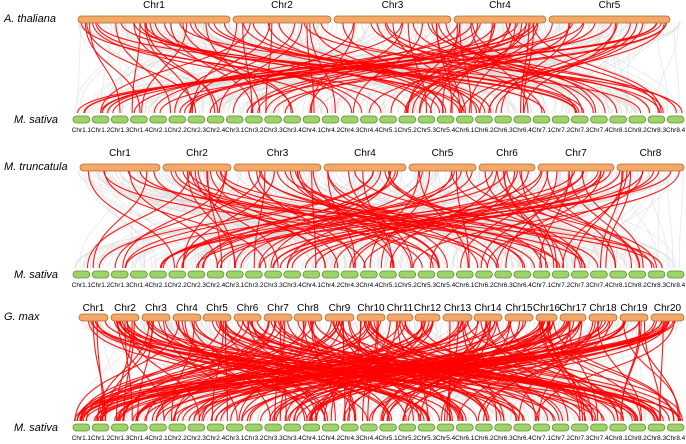 Image resolution: width=686 pixels, height=444 pixels. Describe the element at coordinates (120, 438) in the screenshot. I see `msativa-chromosome-label: Chr1.3` at that location.